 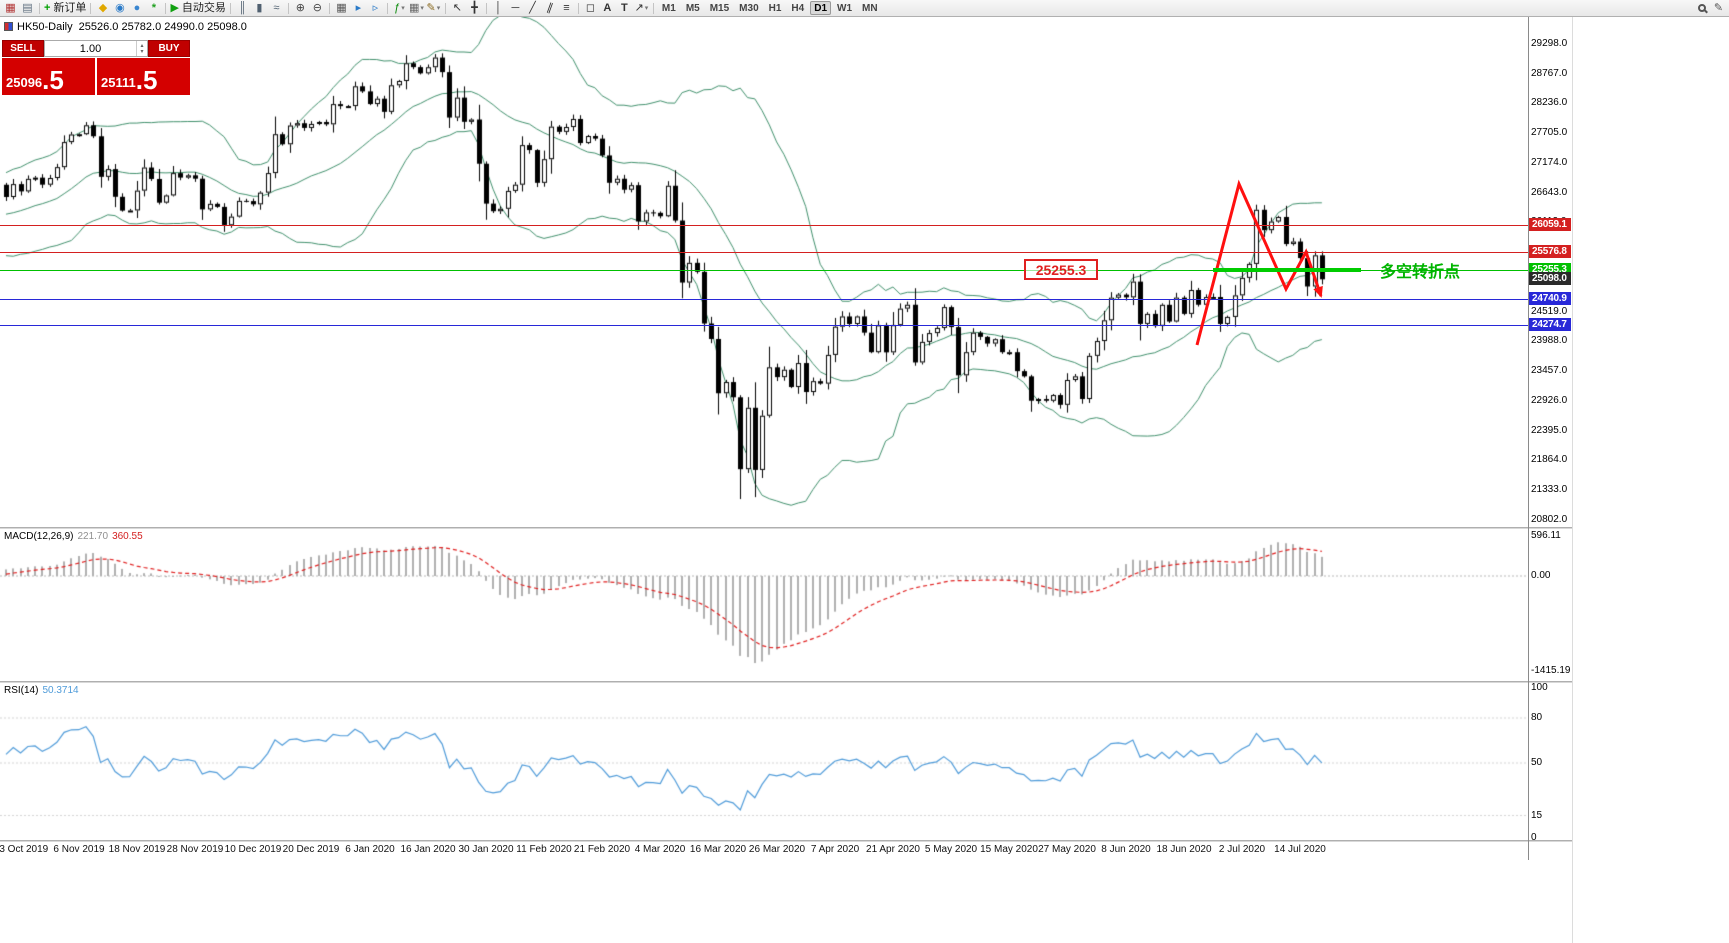 I want to click on trendline-icon: ╱, so click(x=532, y=8).